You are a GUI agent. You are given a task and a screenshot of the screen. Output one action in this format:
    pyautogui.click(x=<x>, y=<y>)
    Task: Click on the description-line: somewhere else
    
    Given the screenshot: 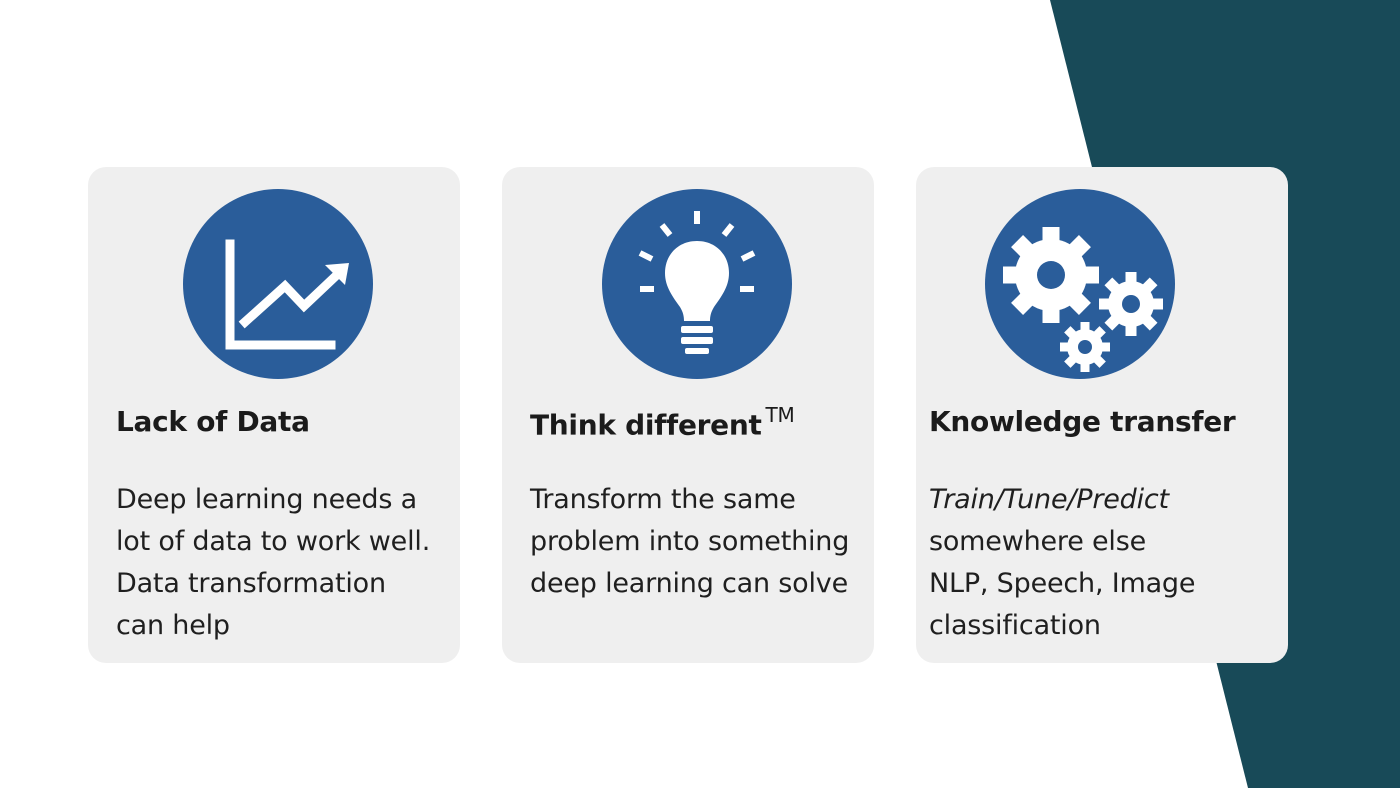 What is the action you would take?
    pyautogui.click(x=1037, y=541)
    